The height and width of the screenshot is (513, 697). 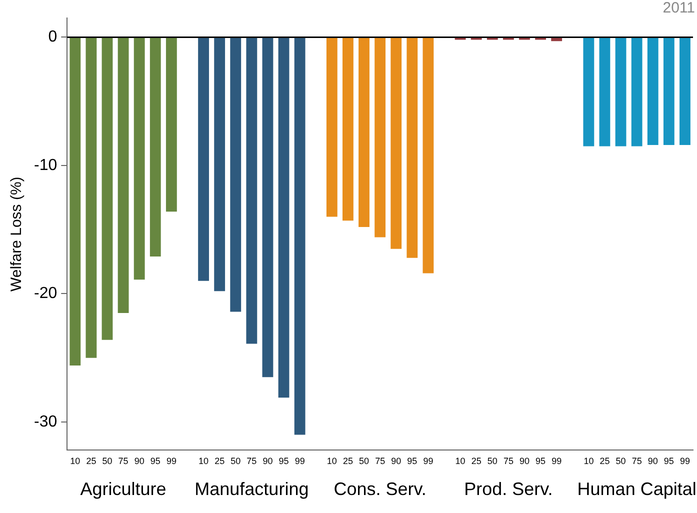 What do you see at coordinates (17, 234) in the screenshot?
I see `y-axis-title: Welfare Loss (%)` at bounding box center [17, 234].